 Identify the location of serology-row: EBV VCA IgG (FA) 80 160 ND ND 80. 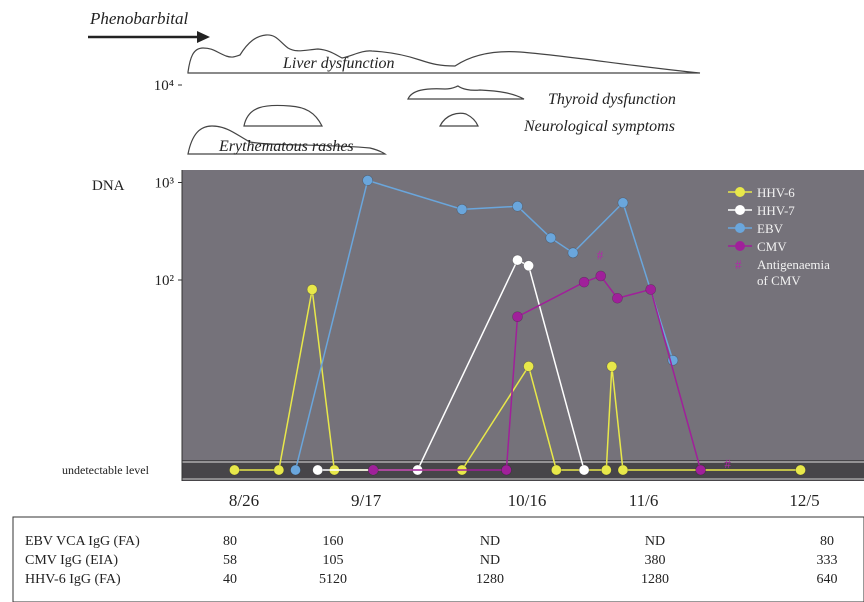
(429, 541).